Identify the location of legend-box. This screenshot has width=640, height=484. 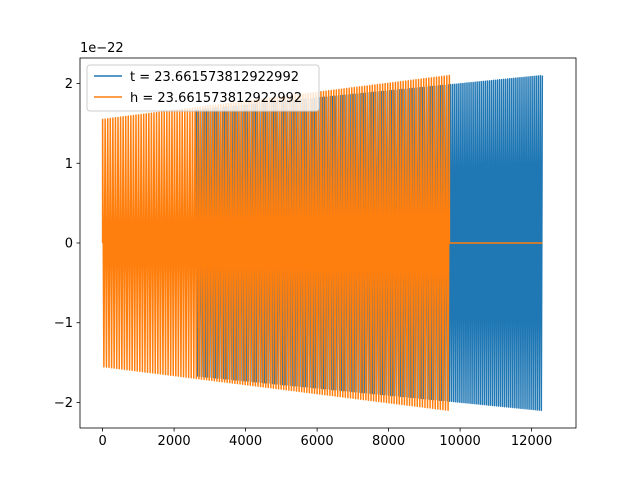
(203, 88).